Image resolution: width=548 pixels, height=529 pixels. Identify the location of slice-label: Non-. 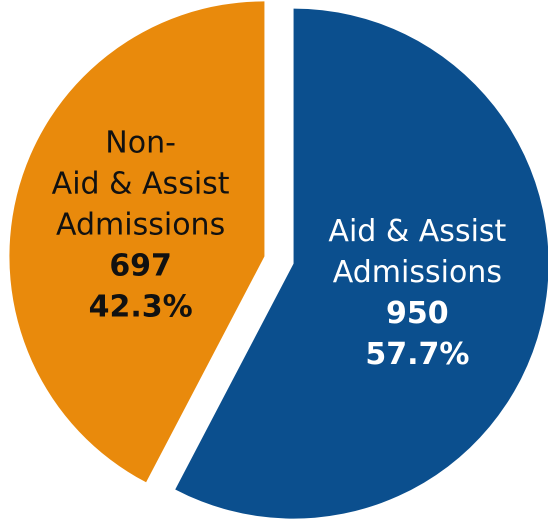
(140, 142).